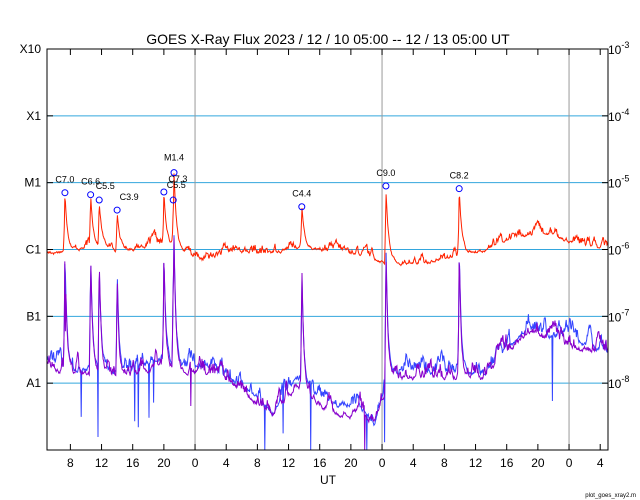  I want to click on y-left-tick-label: A1, so click(33, 383).